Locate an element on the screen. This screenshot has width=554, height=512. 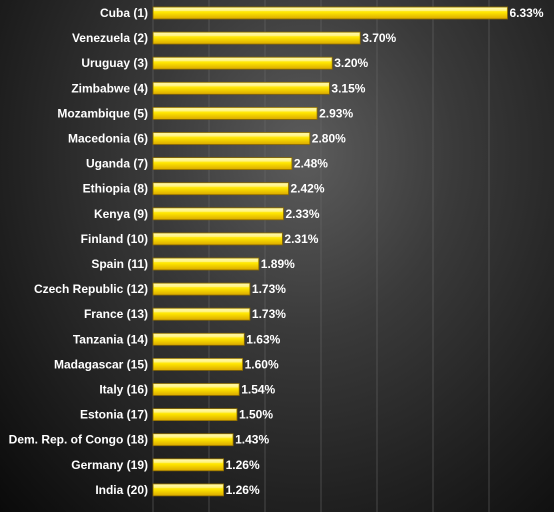
value-label: 2.93% is located at coordinates (336, 113).